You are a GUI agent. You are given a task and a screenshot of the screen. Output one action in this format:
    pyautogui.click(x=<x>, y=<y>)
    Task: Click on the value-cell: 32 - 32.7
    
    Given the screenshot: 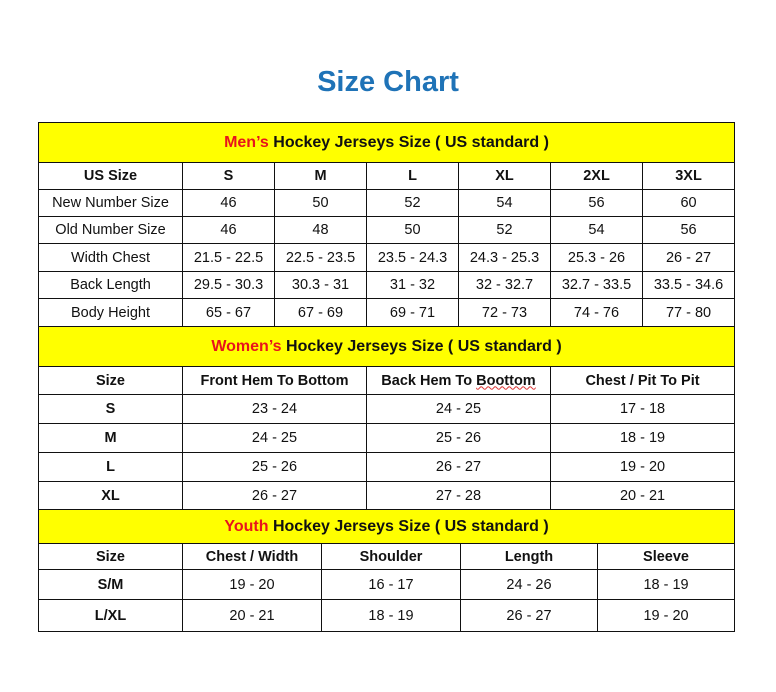 What is the action you would take?
    pyautogui.click(x=504, y=285)
    